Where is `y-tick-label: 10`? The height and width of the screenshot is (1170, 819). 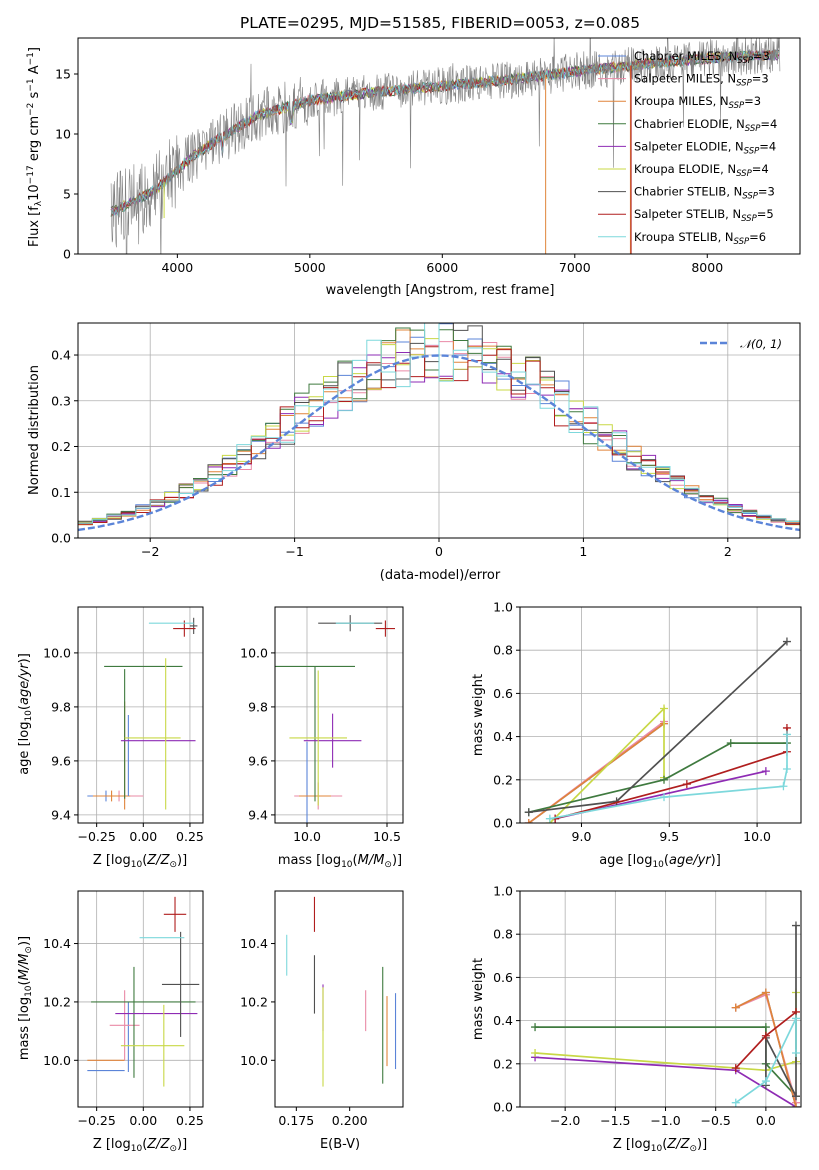
y-tick-label: 10 is located at coordinates (63, 134).